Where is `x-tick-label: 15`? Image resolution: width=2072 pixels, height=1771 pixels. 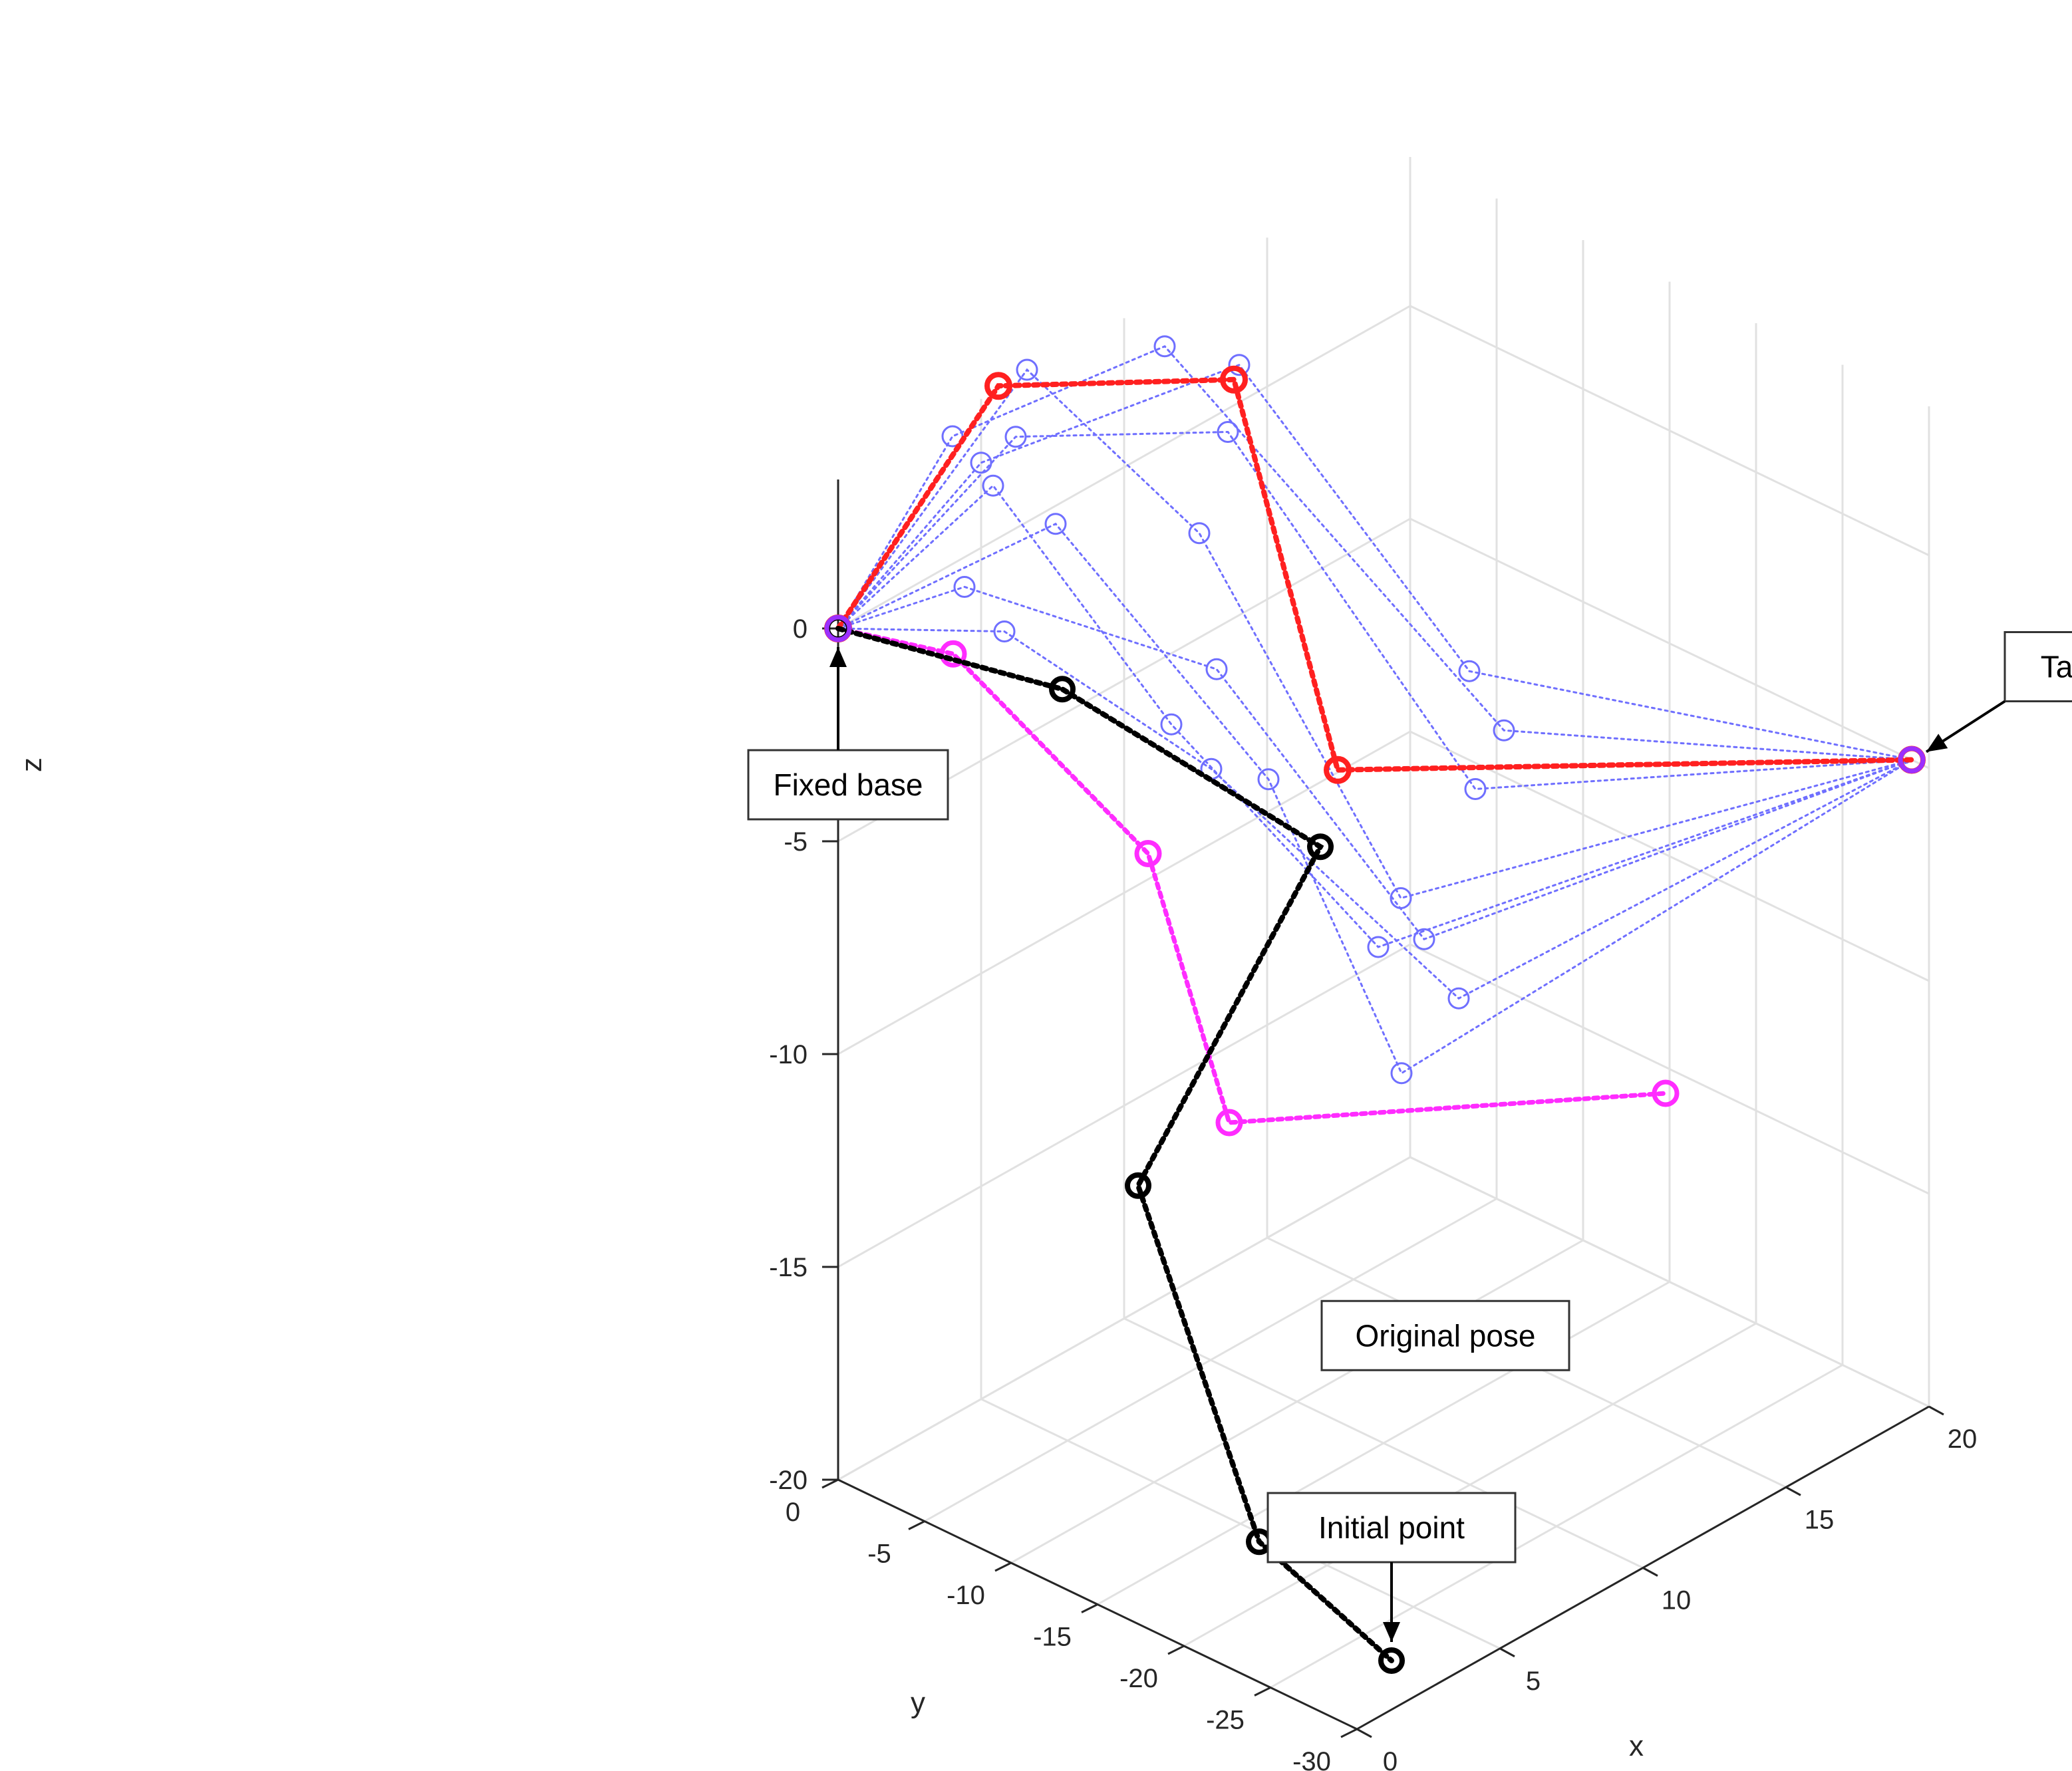
x-tick-label: 15 is located at coordinates (1820, 1520).